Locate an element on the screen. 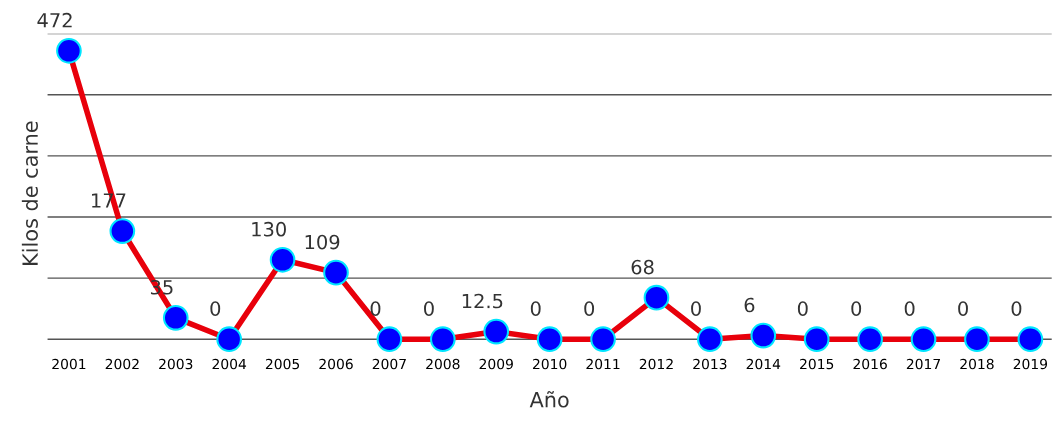  x-tick-label: 2001 is located at coordinates (69, 364).